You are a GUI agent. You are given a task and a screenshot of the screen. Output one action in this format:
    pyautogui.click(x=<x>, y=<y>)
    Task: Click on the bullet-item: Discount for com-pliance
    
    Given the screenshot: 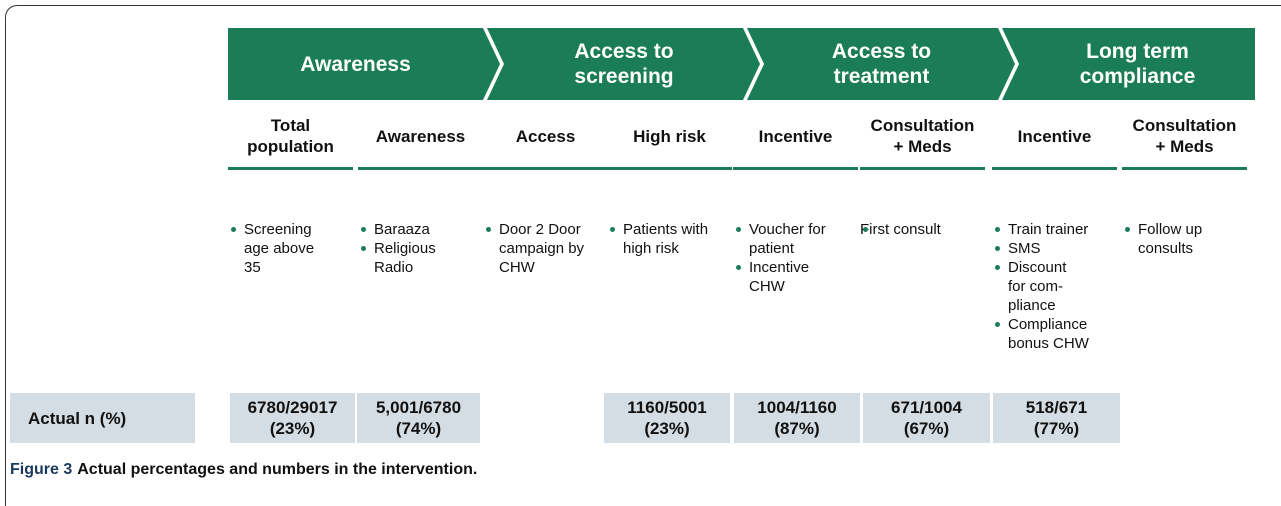 What is the action you would take?
    pyautogui.click(x=1058, y=286)
    